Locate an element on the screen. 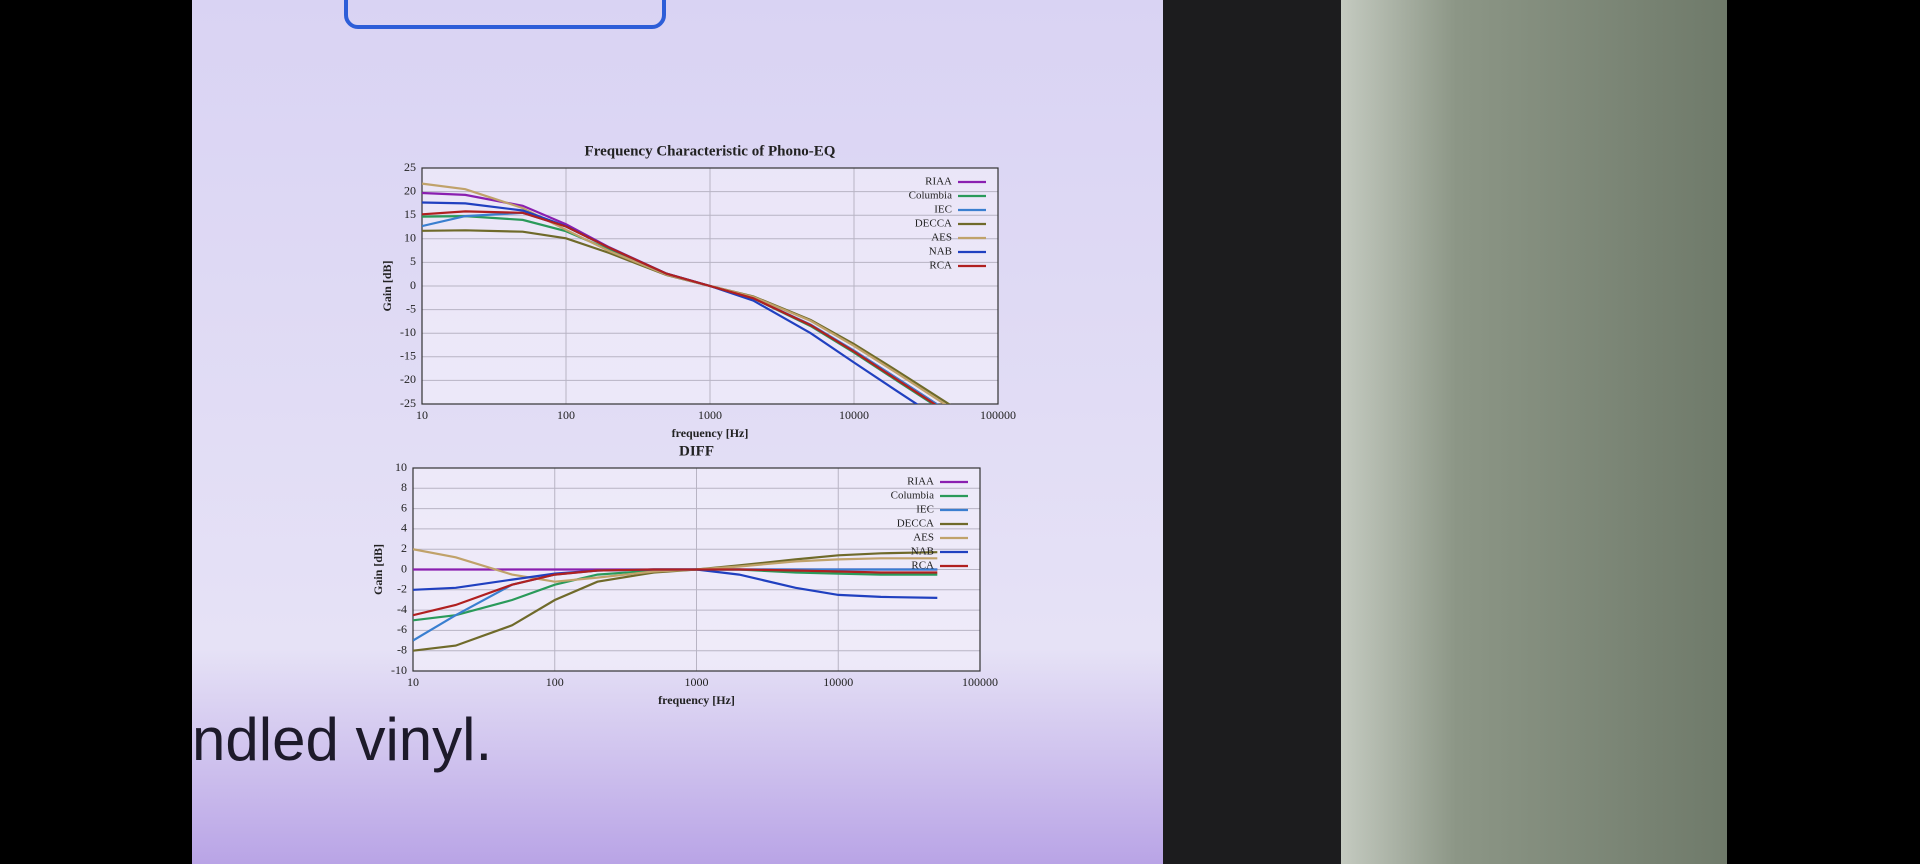  y-tick-label: -5 is located at coordinates (411, 308).